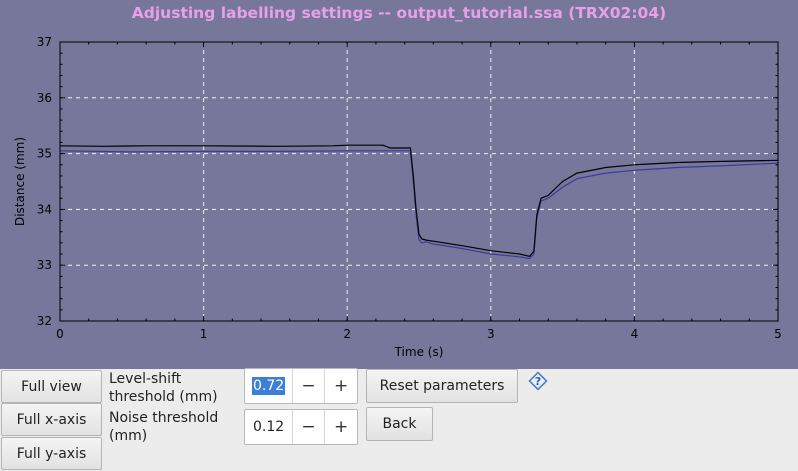  Describe the element at coordinates (44, 154) in the screenshot. I see `y-tick-label: 35` at that location.